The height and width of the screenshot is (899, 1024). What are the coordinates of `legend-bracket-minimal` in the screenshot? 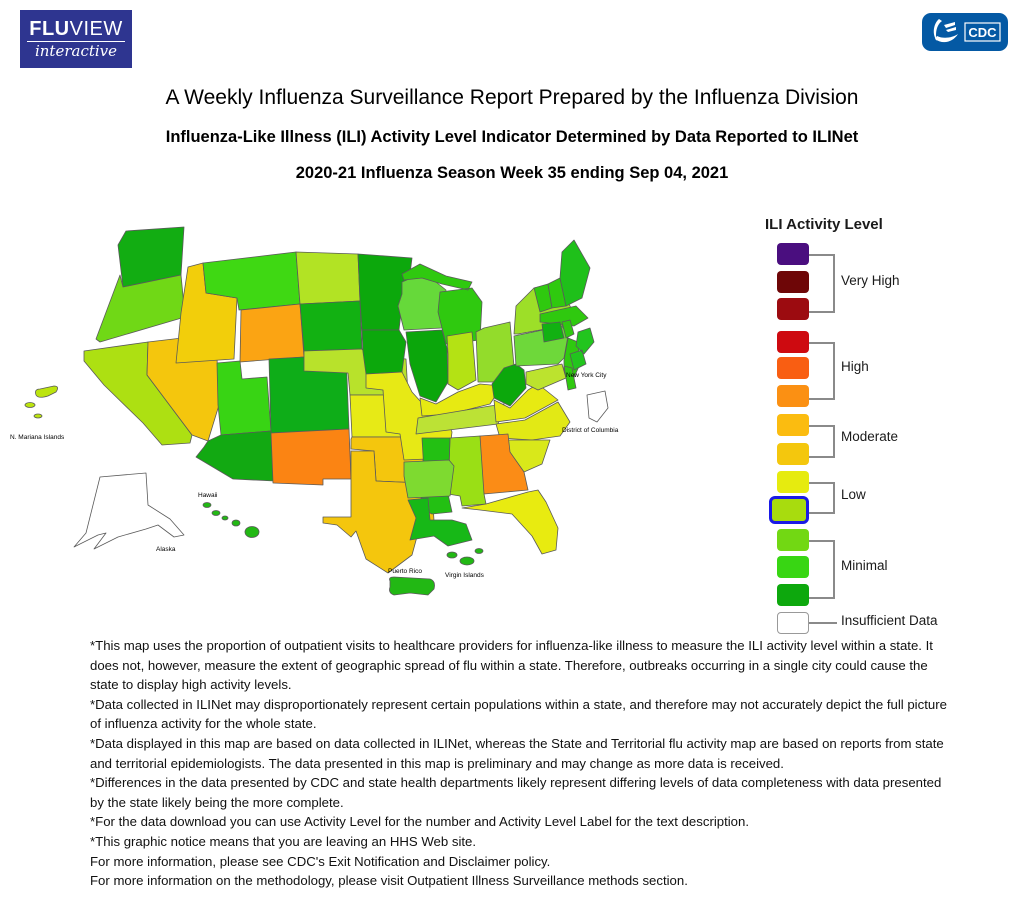 It's located at (822, 569).